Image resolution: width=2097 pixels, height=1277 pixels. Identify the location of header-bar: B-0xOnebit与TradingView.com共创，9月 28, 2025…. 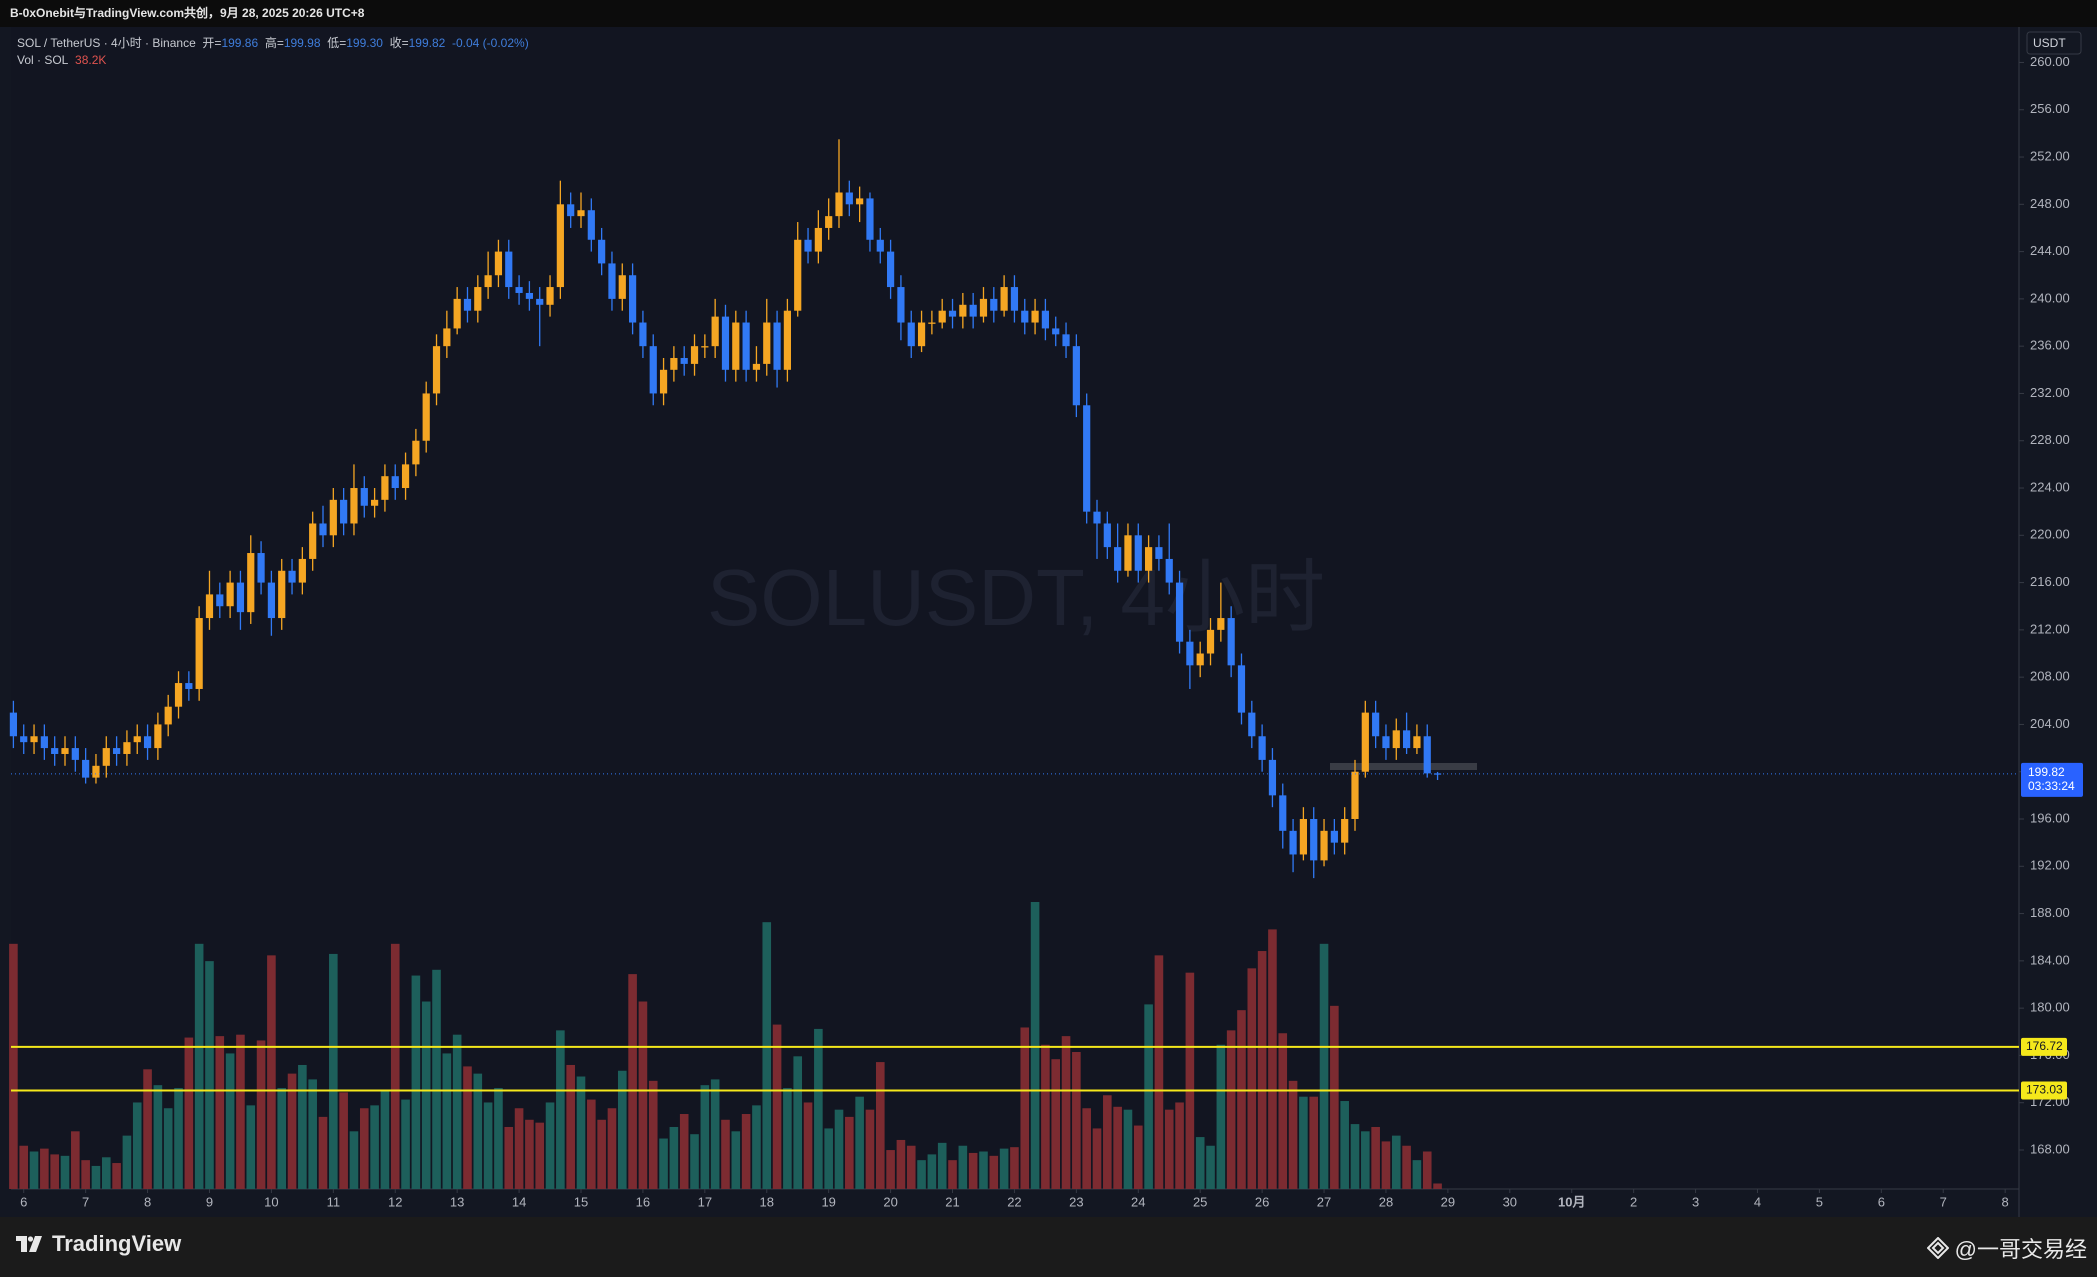
(1048, 13).